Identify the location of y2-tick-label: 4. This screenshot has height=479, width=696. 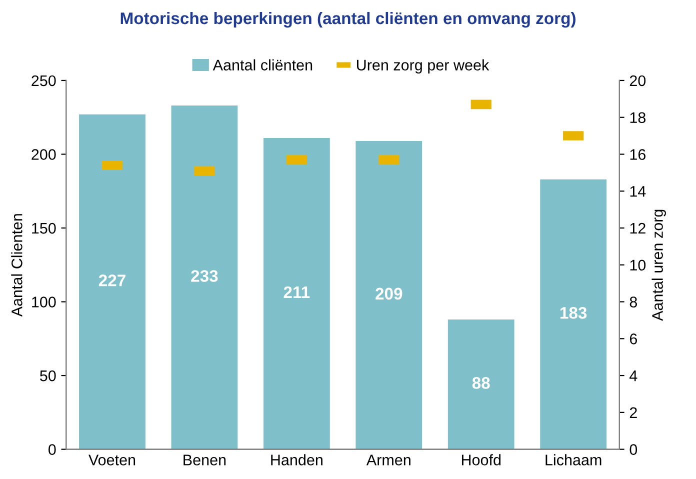
(634, 376).